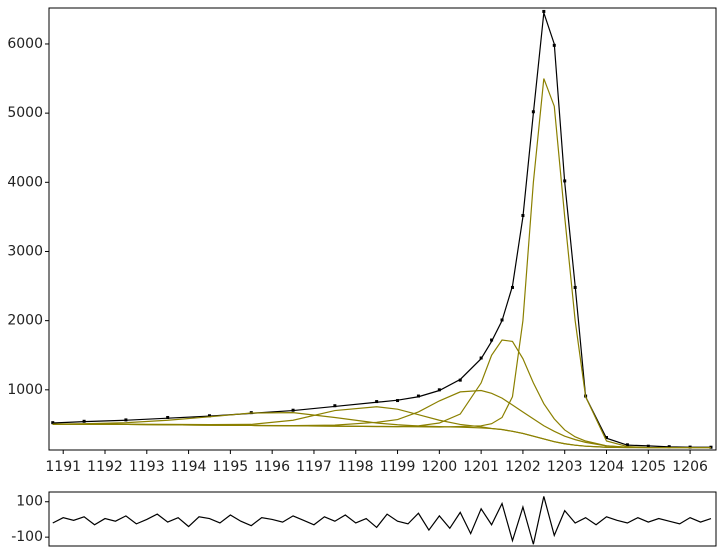 This screenshot has width=727, height=557. What do you see at coordinates (25, 113) in the screenshot?
I see `y-tick-label: 5000` at bounding box center [25, 113].